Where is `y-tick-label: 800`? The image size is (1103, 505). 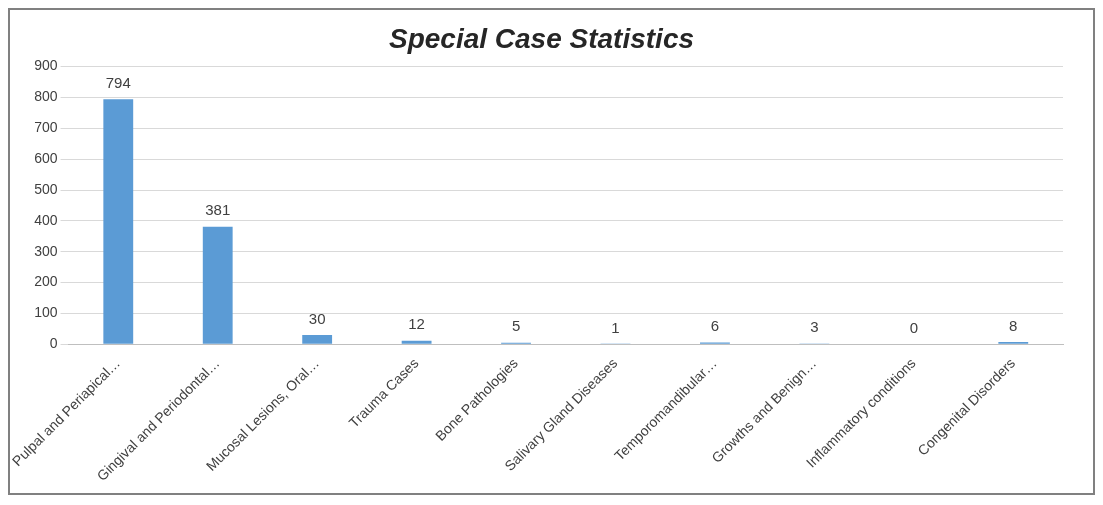
y-tick-label: 800 is located at coordinates (46, 96).